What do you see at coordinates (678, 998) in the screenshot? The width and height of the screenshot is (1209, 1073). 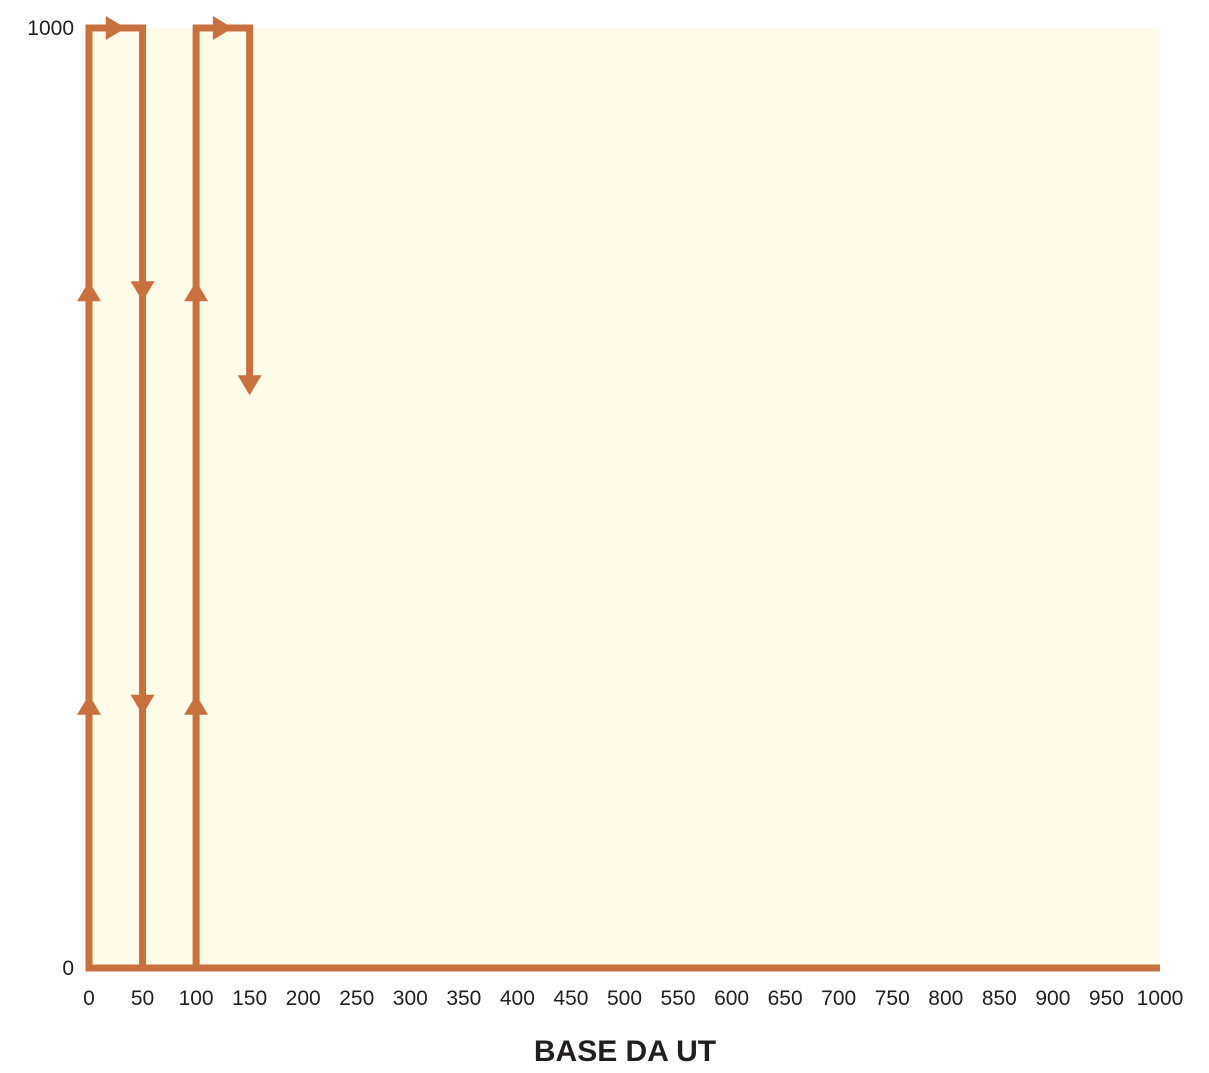 I see `x-tick-label: 550` at bounding box center [678, 998].